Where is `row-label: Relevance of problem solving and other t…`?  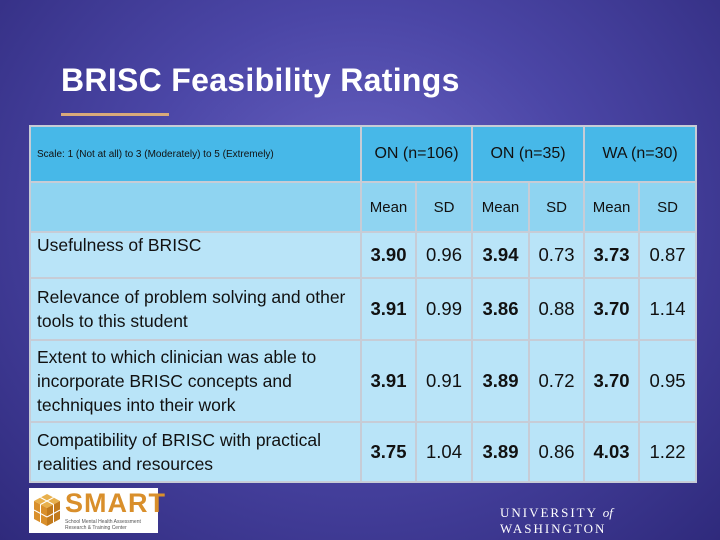 row-label: Relevance of problem solving and other t… is located at coordinates (195, 309).